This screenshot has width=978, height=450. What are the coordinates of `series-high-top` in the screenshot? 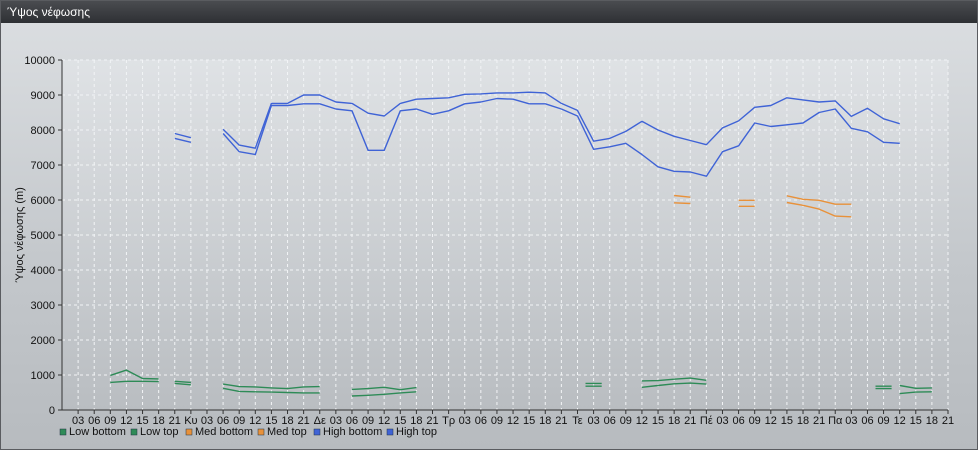 It's located at (537, 120).